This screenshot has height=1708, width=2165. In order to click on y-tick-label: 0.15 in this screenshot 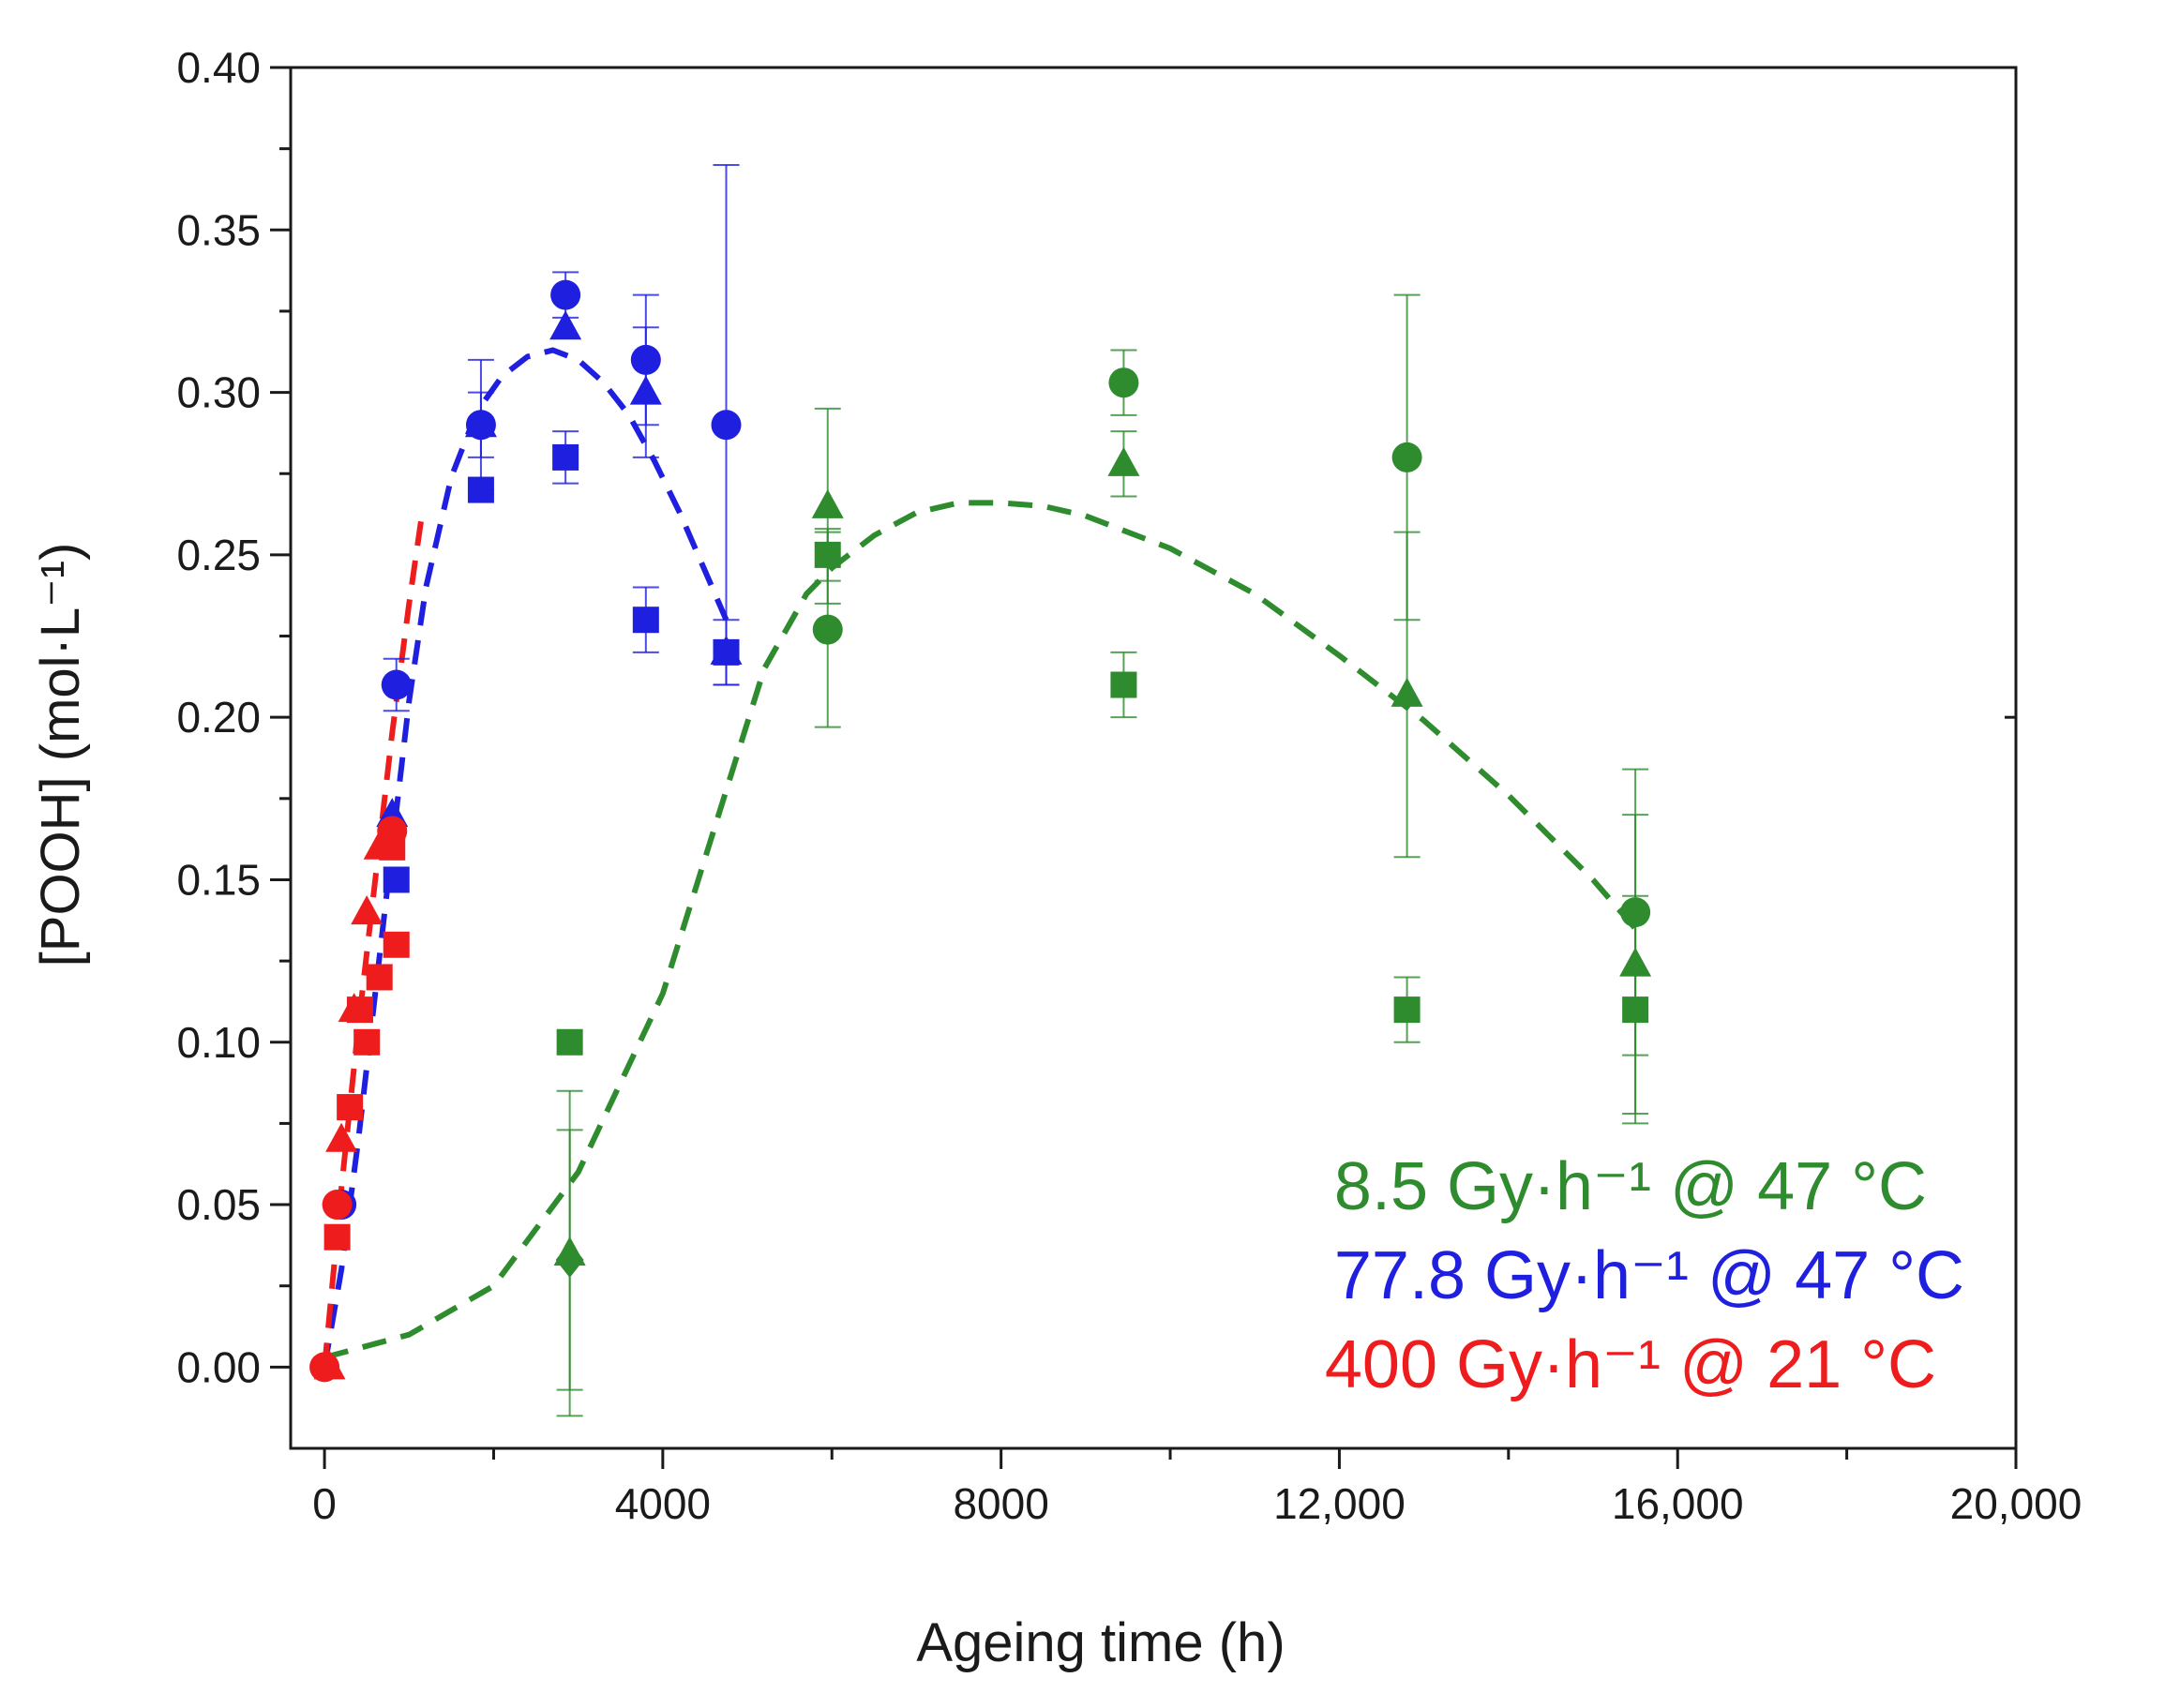, I will do `click(218, 879)`.